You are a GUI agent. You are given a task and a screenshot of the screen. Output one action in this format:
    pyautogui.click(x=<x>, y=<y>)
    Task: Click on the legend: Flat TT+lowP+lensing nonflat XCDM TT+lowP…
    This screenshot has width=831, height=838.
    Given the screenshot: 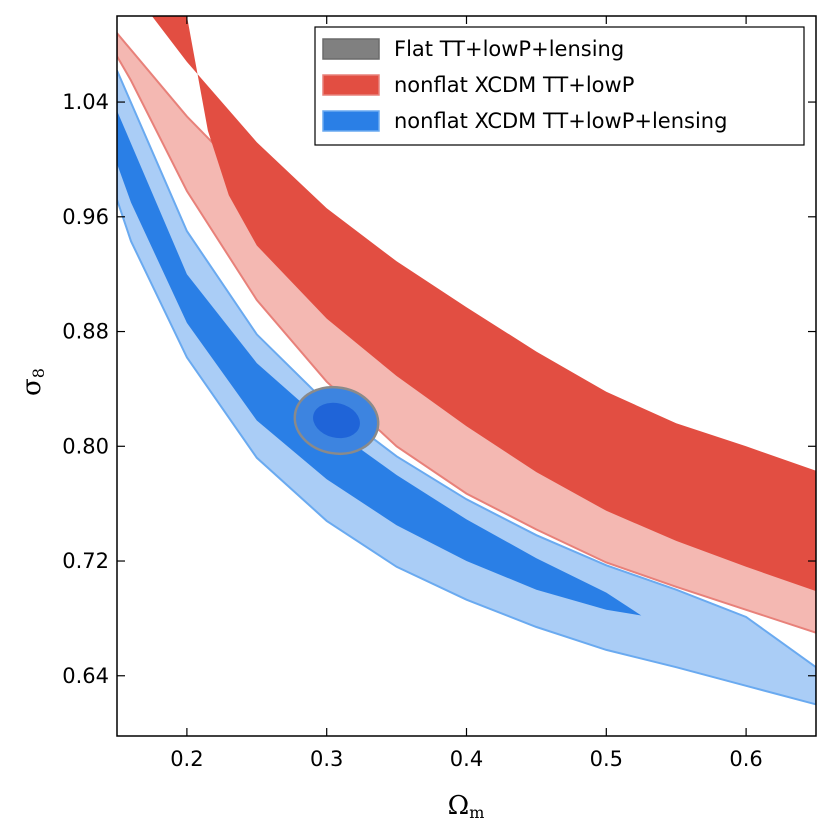 What is the action you would take?
    pyautogui.click(x=559, y=86)
    